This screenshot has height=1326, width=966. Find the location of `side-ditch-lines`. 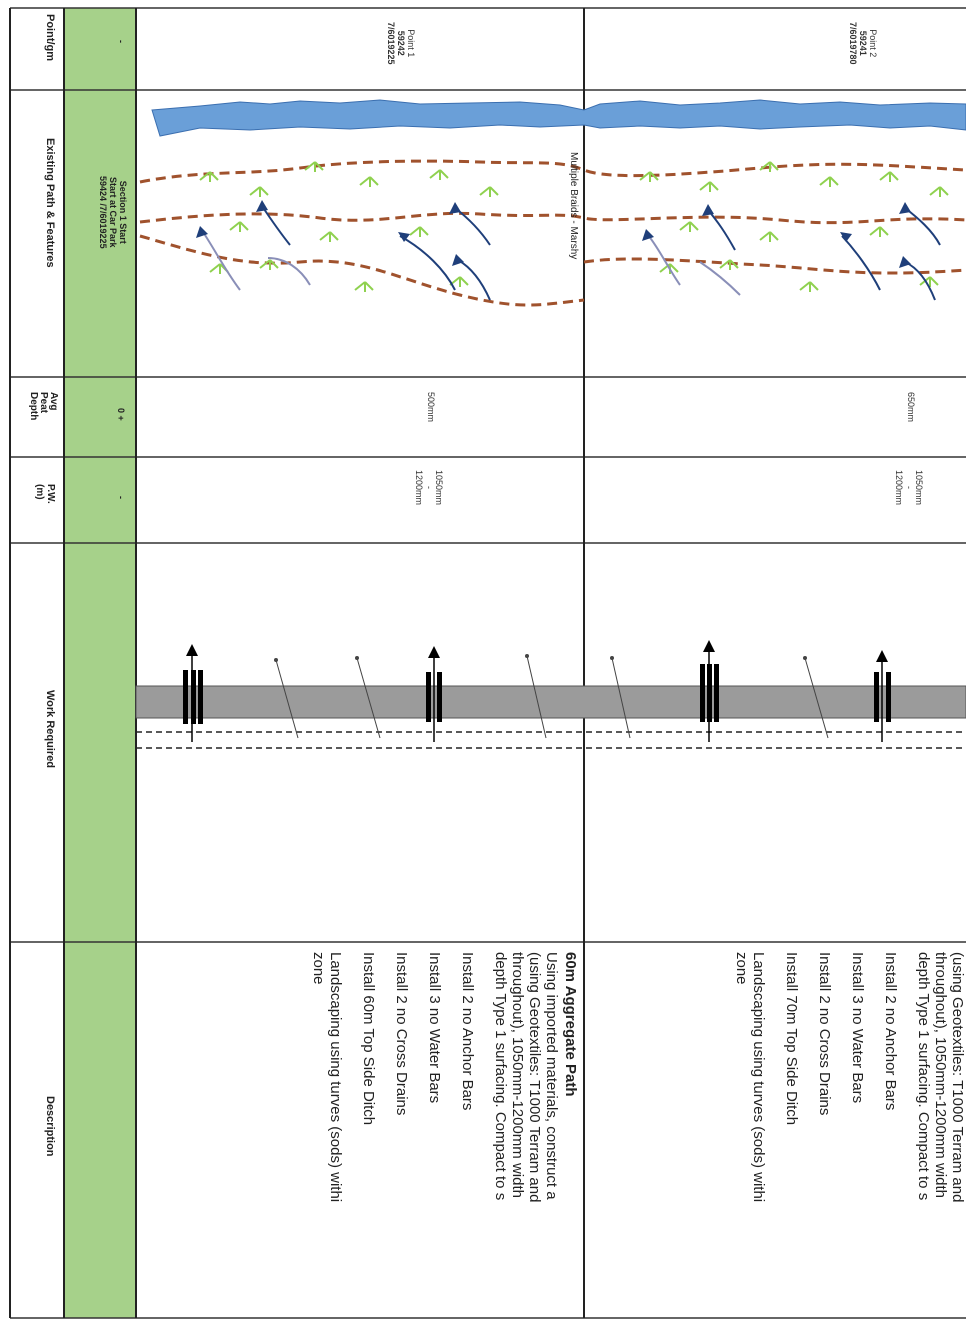

side-ditch-lines is located at coordinates (551, 740).